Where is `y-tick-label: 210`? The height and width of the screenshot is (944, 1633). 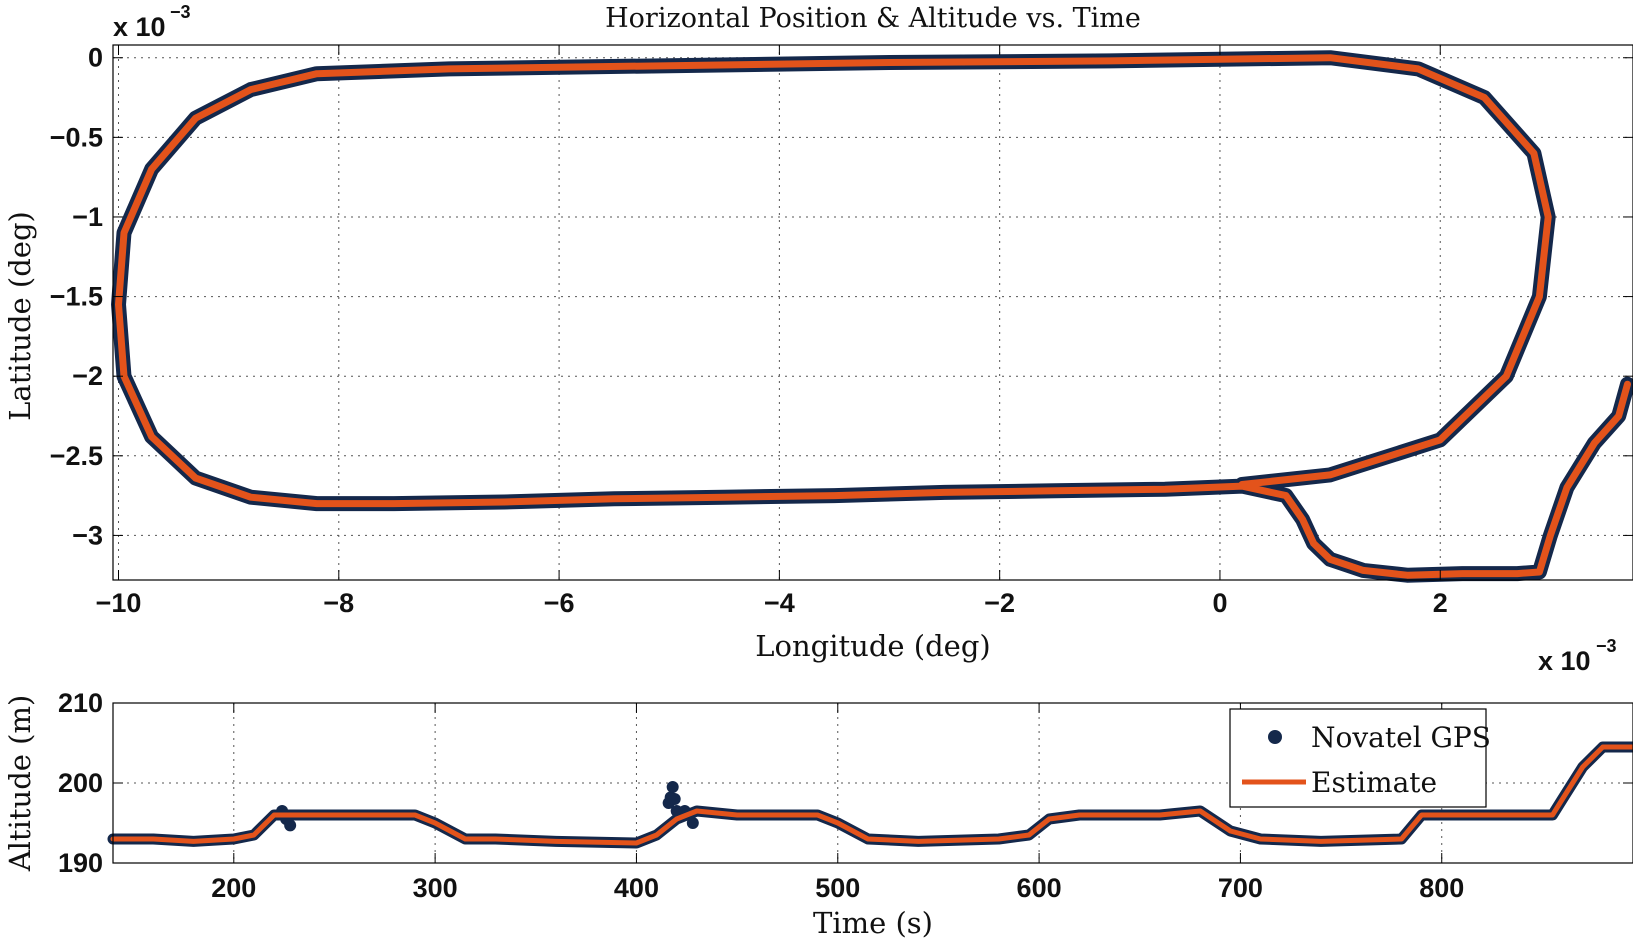
y-tick-label: 210 is located at coordinates (80, 703).